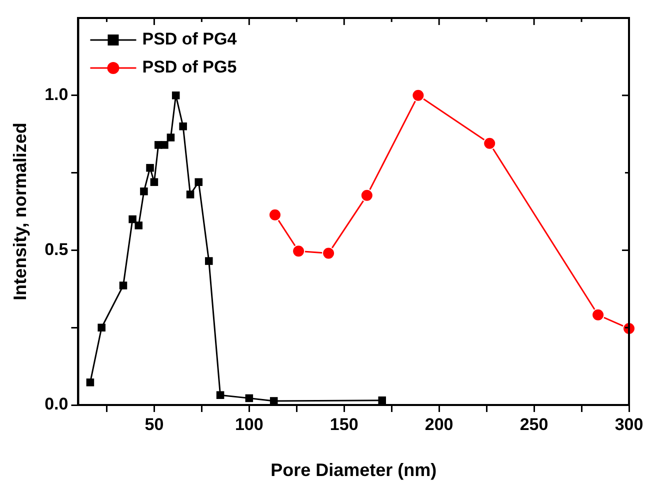  What do you see at coordinates (344, 424) in the screenshot?
I see `x-tick-label: 150` at bounding box center [344, 424].